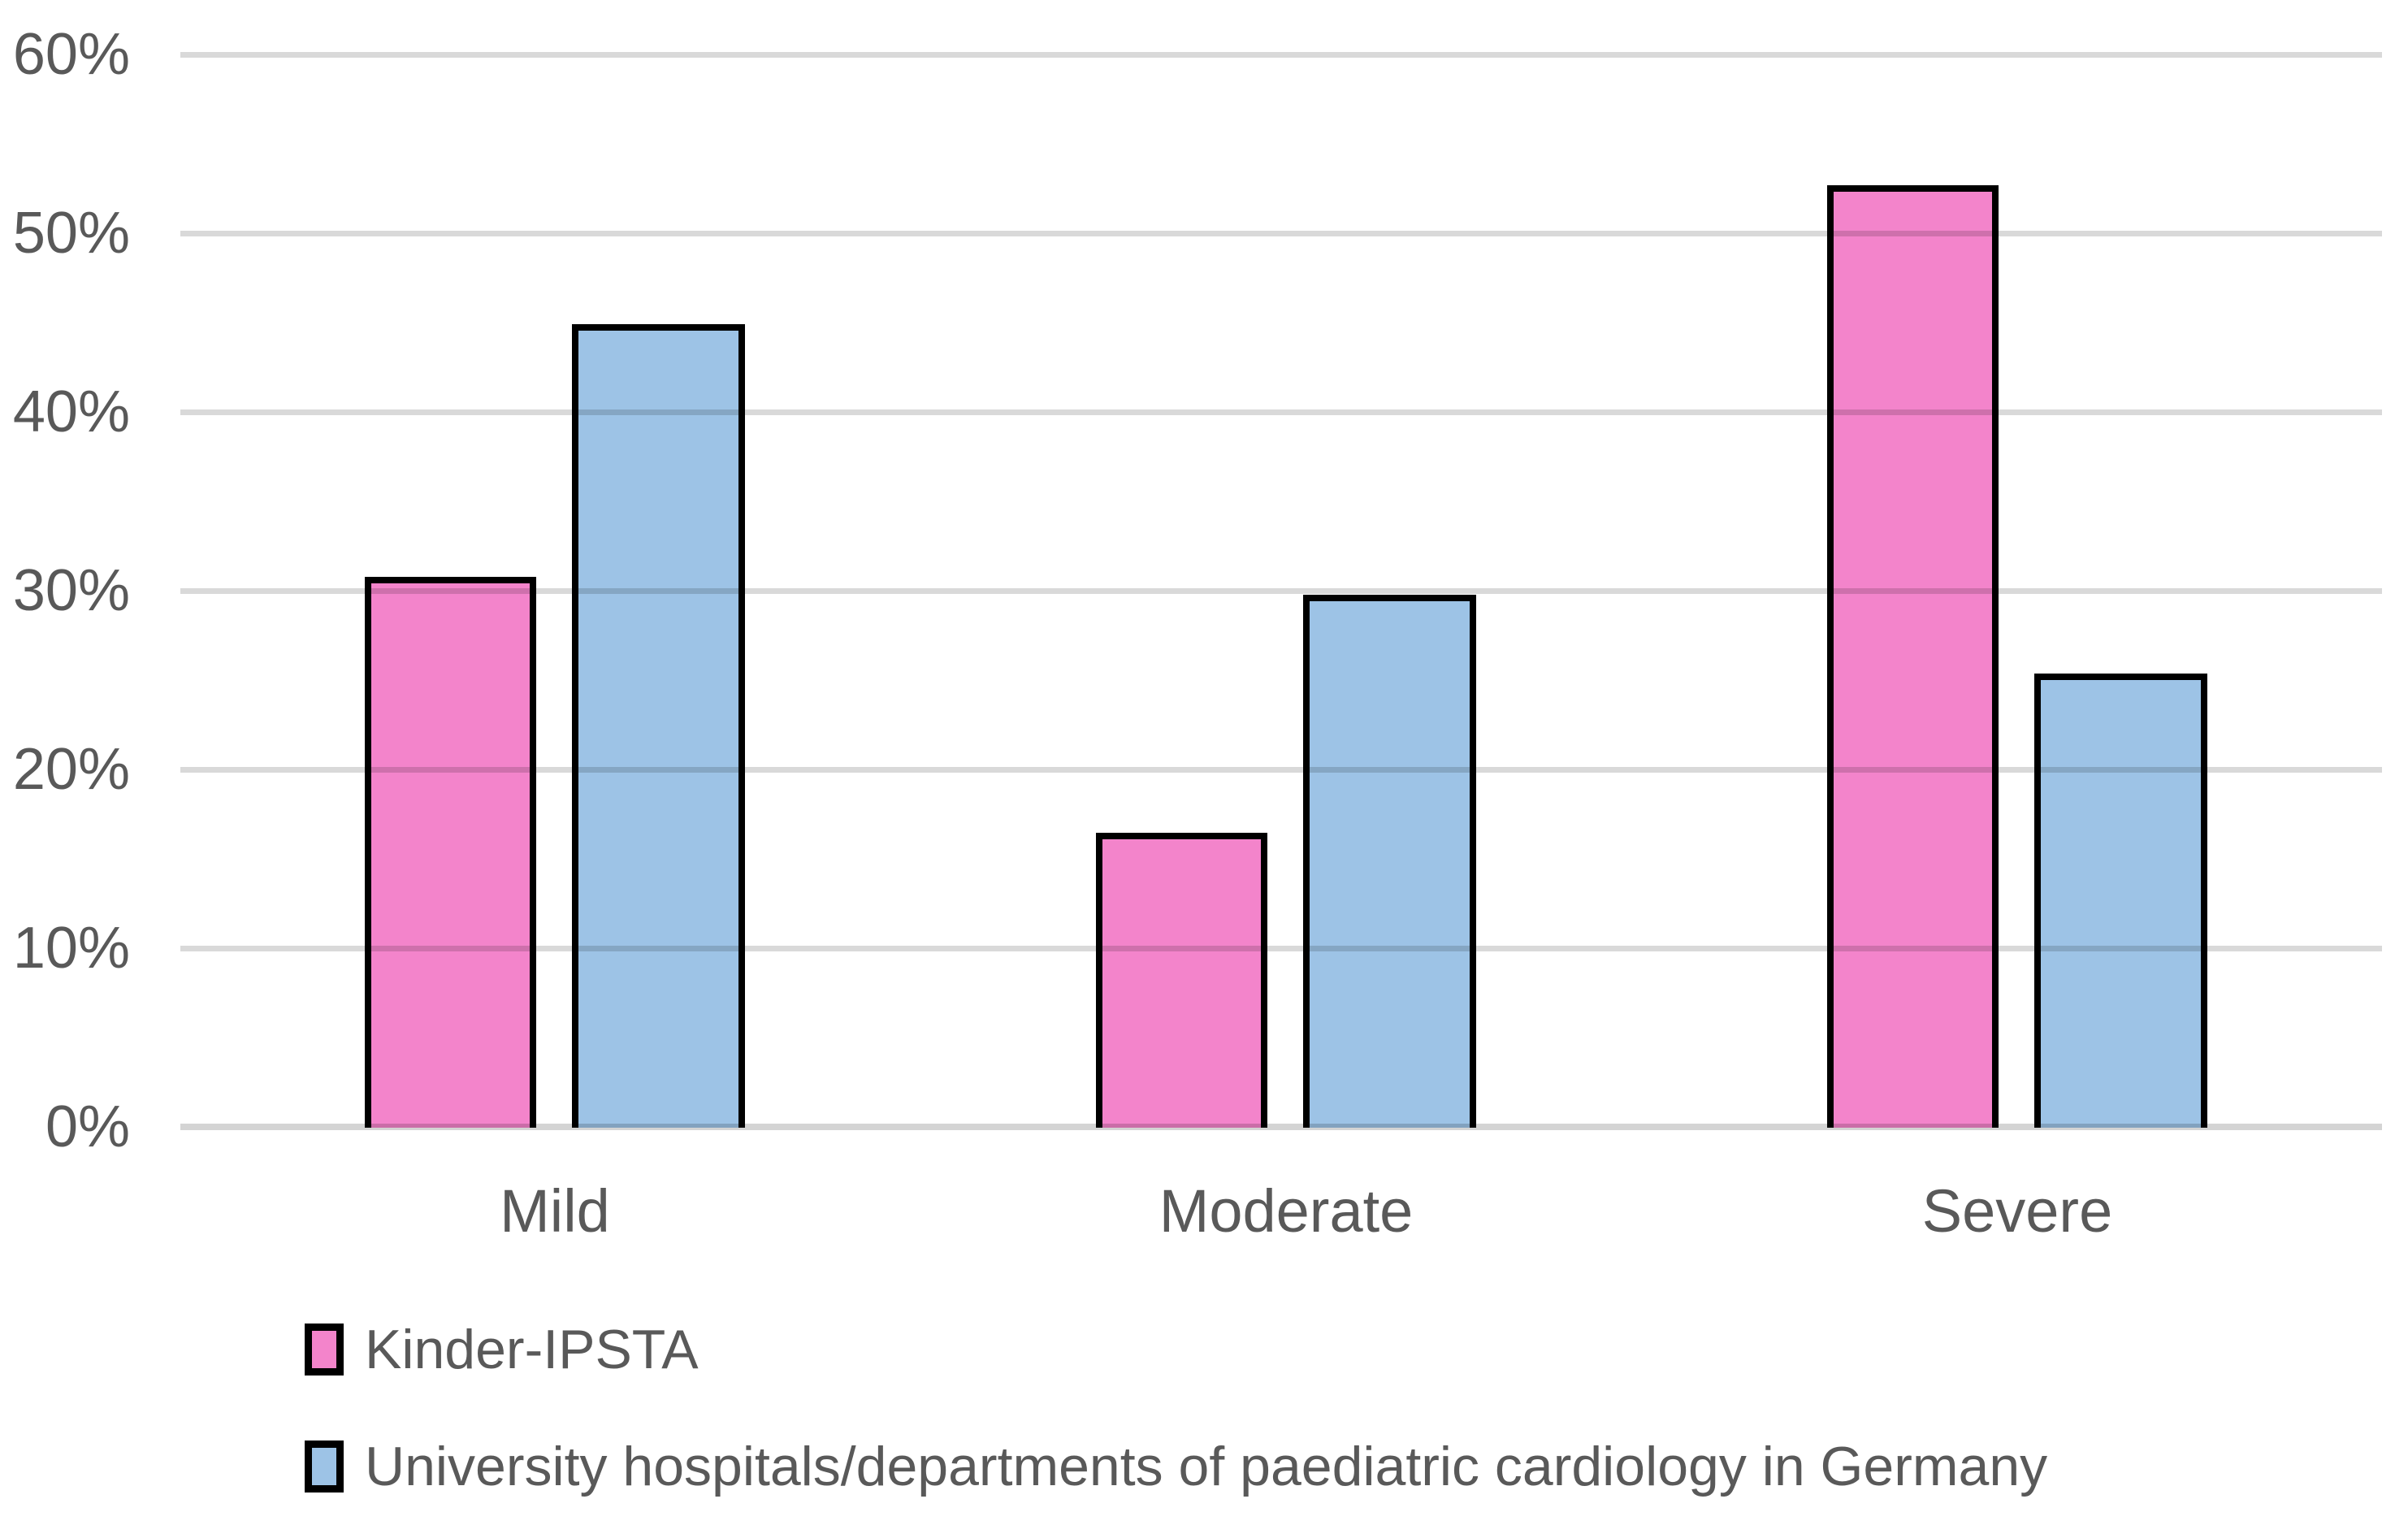 Image resolution: width=2408 pixels, height=1525 pixels. I want to click on bar-university-hospitals-severe, so click(2120, 901).